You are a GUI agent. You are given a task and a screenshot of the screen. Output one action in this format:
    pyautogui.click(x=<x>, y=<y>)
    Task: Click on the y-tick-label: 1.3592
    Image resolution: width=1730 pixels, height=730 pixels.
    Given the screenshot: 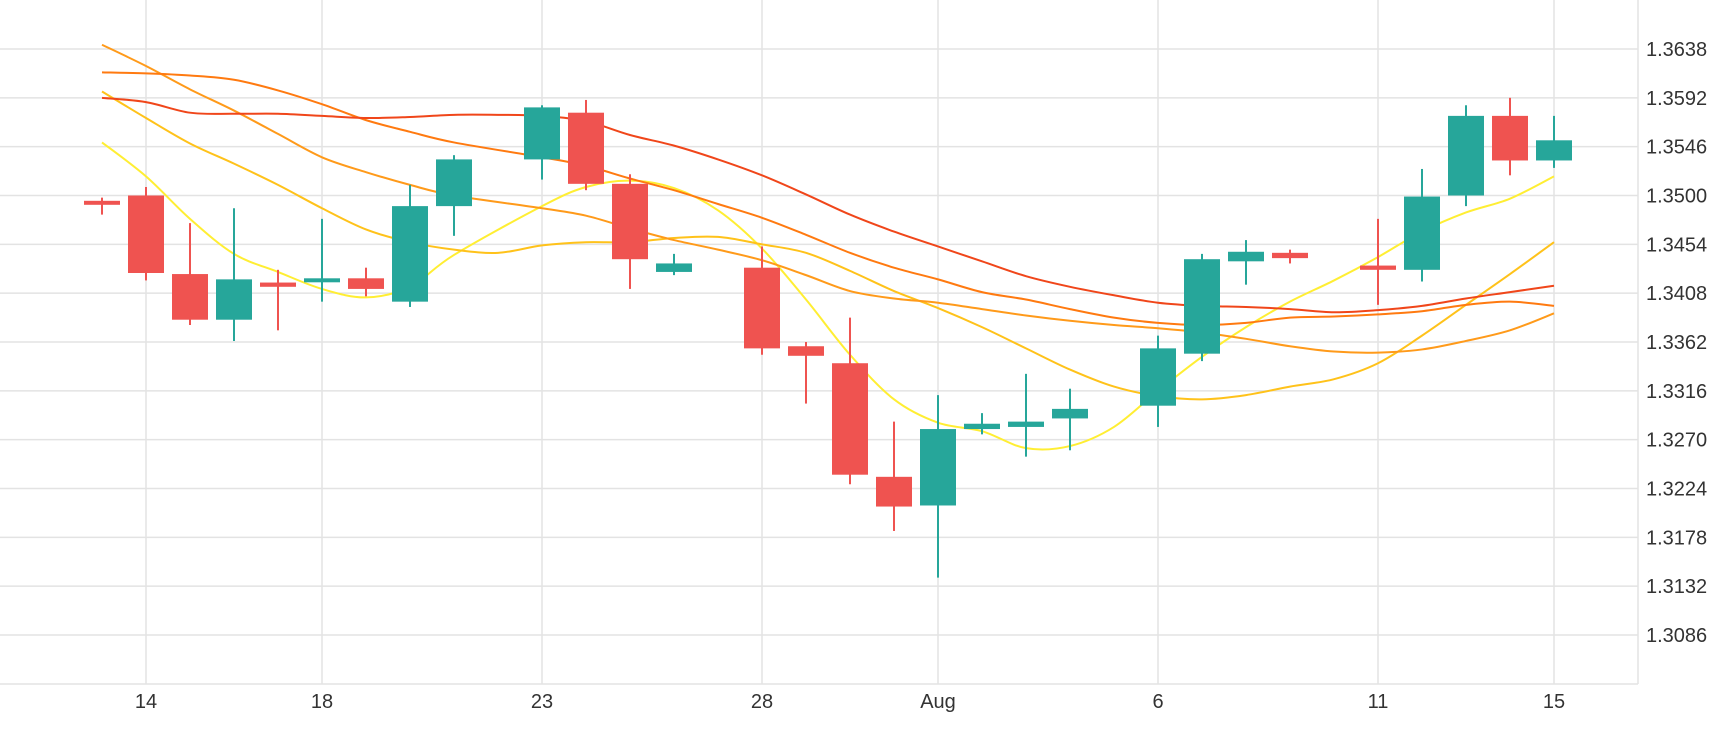 What is the action you would take?
    pyautogui.click(x=1676, y=99)
    